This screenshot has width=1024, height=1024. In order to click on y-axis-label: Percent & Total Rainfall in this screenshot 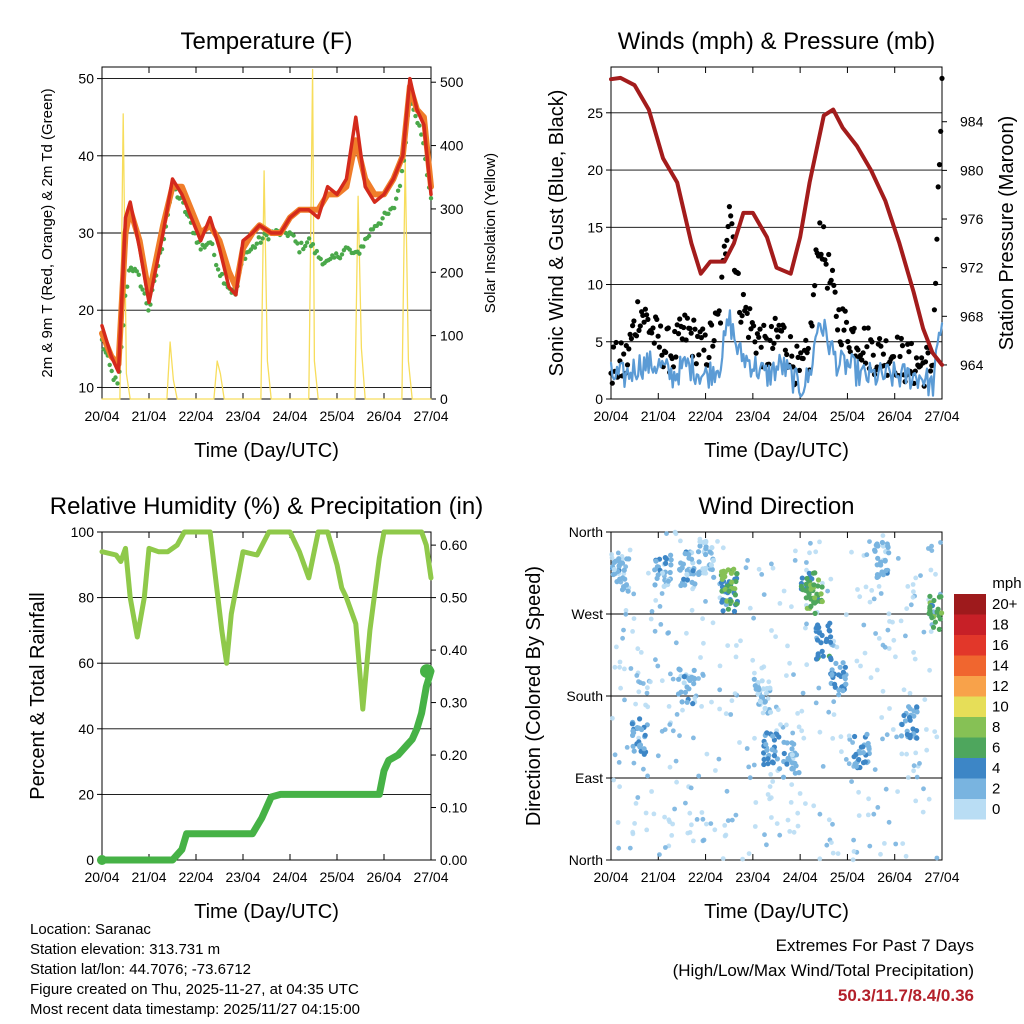, I will do `click(38, 696)`.